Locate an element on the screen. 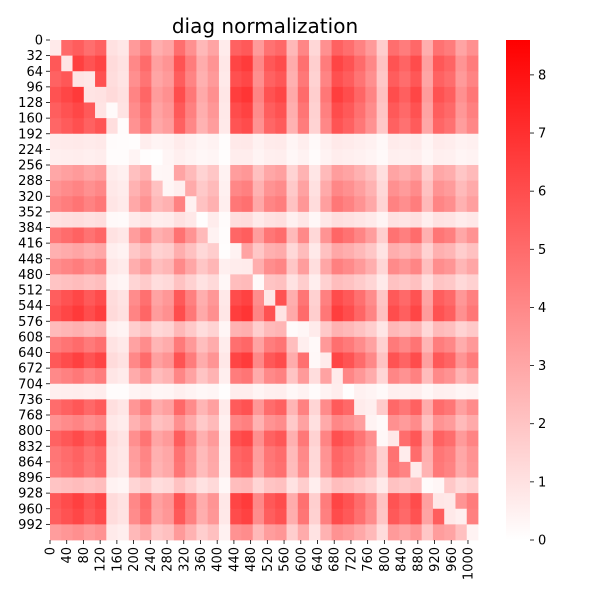  y-tick-label: 736 is located at coordinates (30, 400).